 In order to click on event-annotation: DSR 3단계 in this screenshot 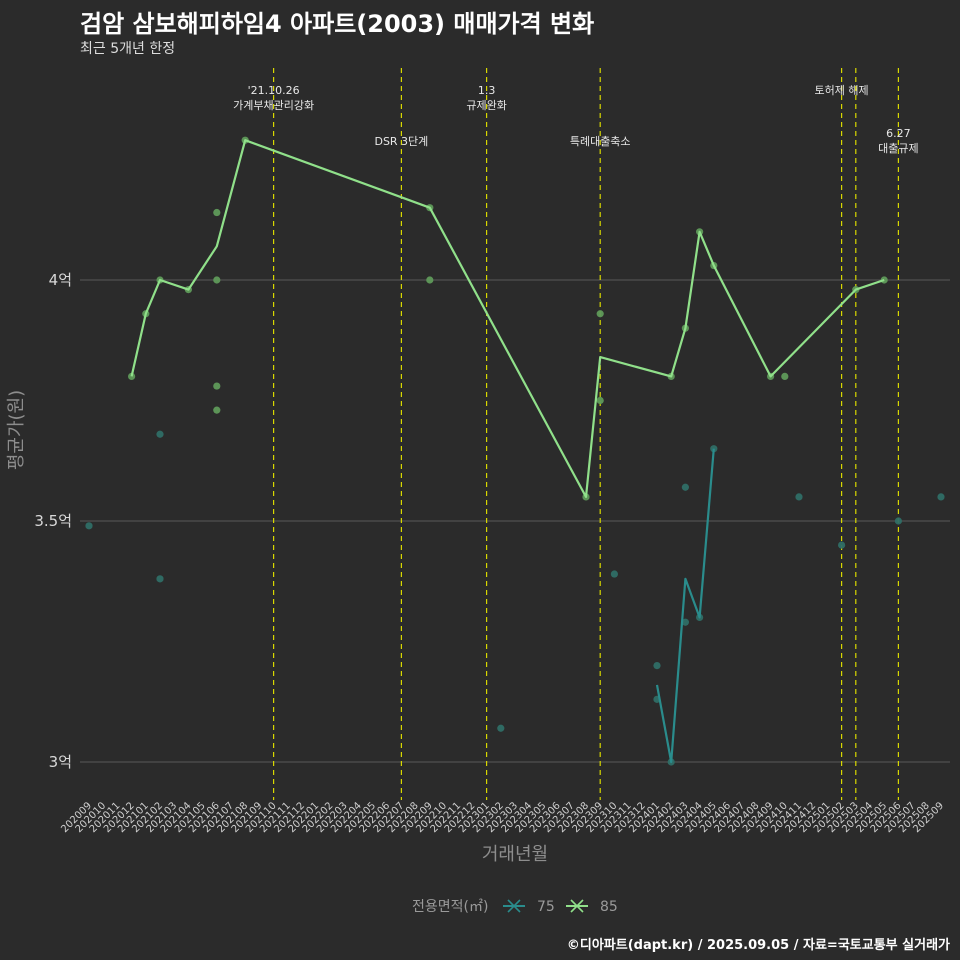, I will do `click(401, 141)`.